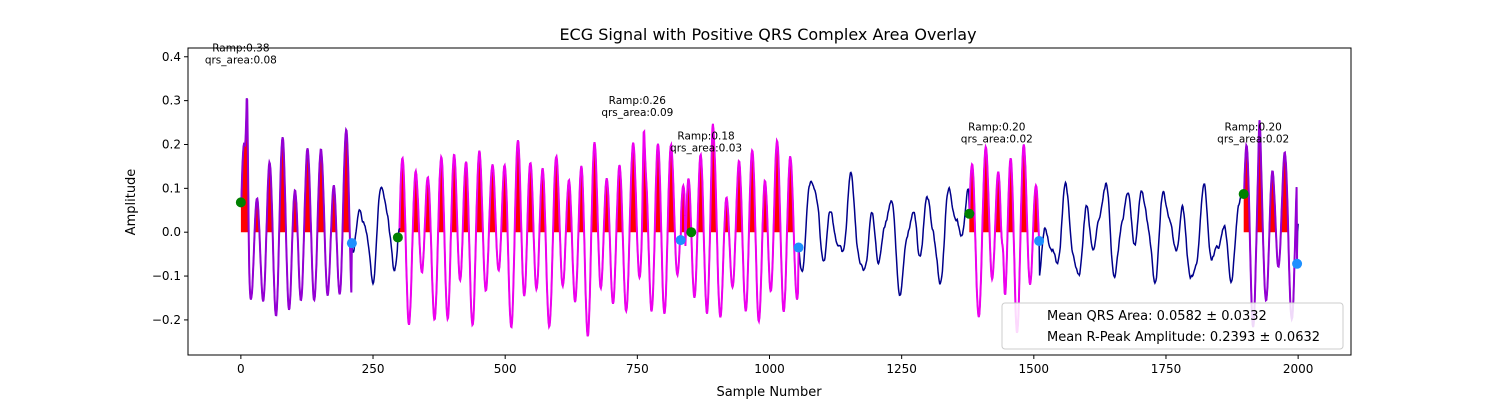  I want to click on x-tick-label: 1750, so click(1166, 369).